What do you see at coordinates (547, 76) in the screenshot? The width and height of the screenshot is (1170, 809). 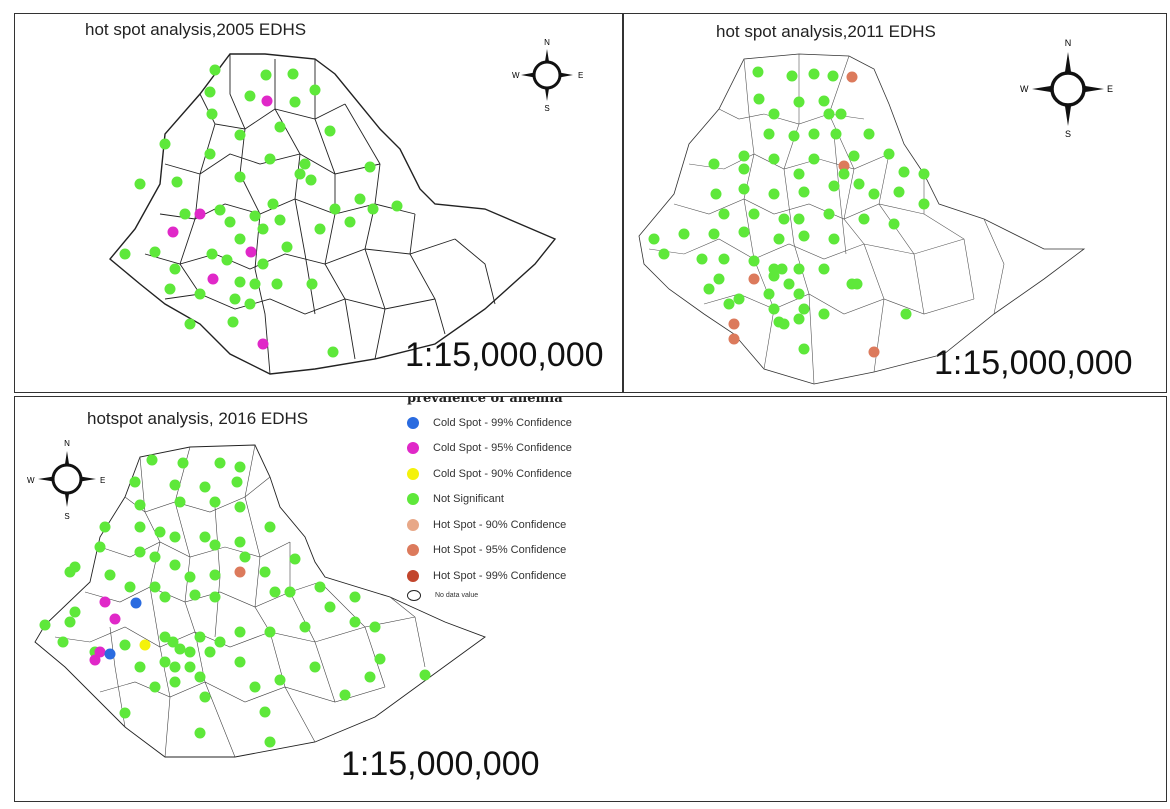 I see `north-arrow-icon: N S W E` at bounding box center [547, 76].